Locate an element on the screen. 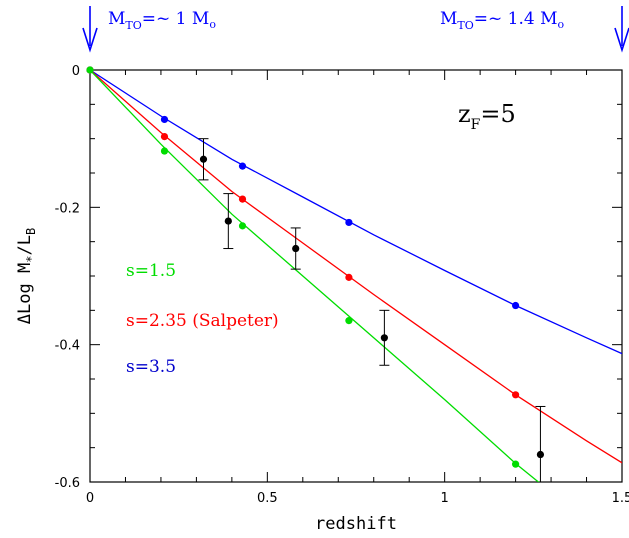 This screenshot has height=538, width=629. turnoff-left-annotation: MTO=~ 1 Mo is located at coordinates (149, 29).